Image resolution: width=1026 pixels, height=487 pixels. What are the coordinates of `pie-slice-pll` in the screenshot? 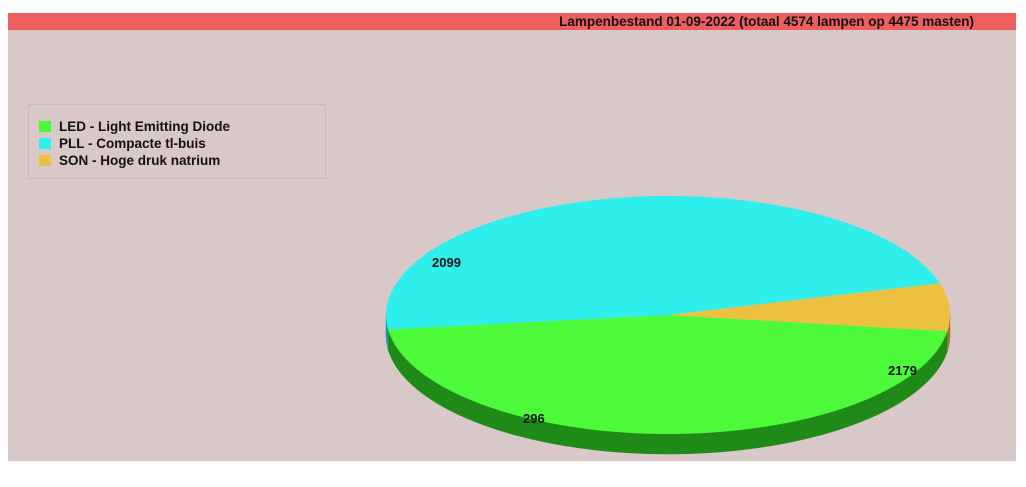 It's located at (663, 263).